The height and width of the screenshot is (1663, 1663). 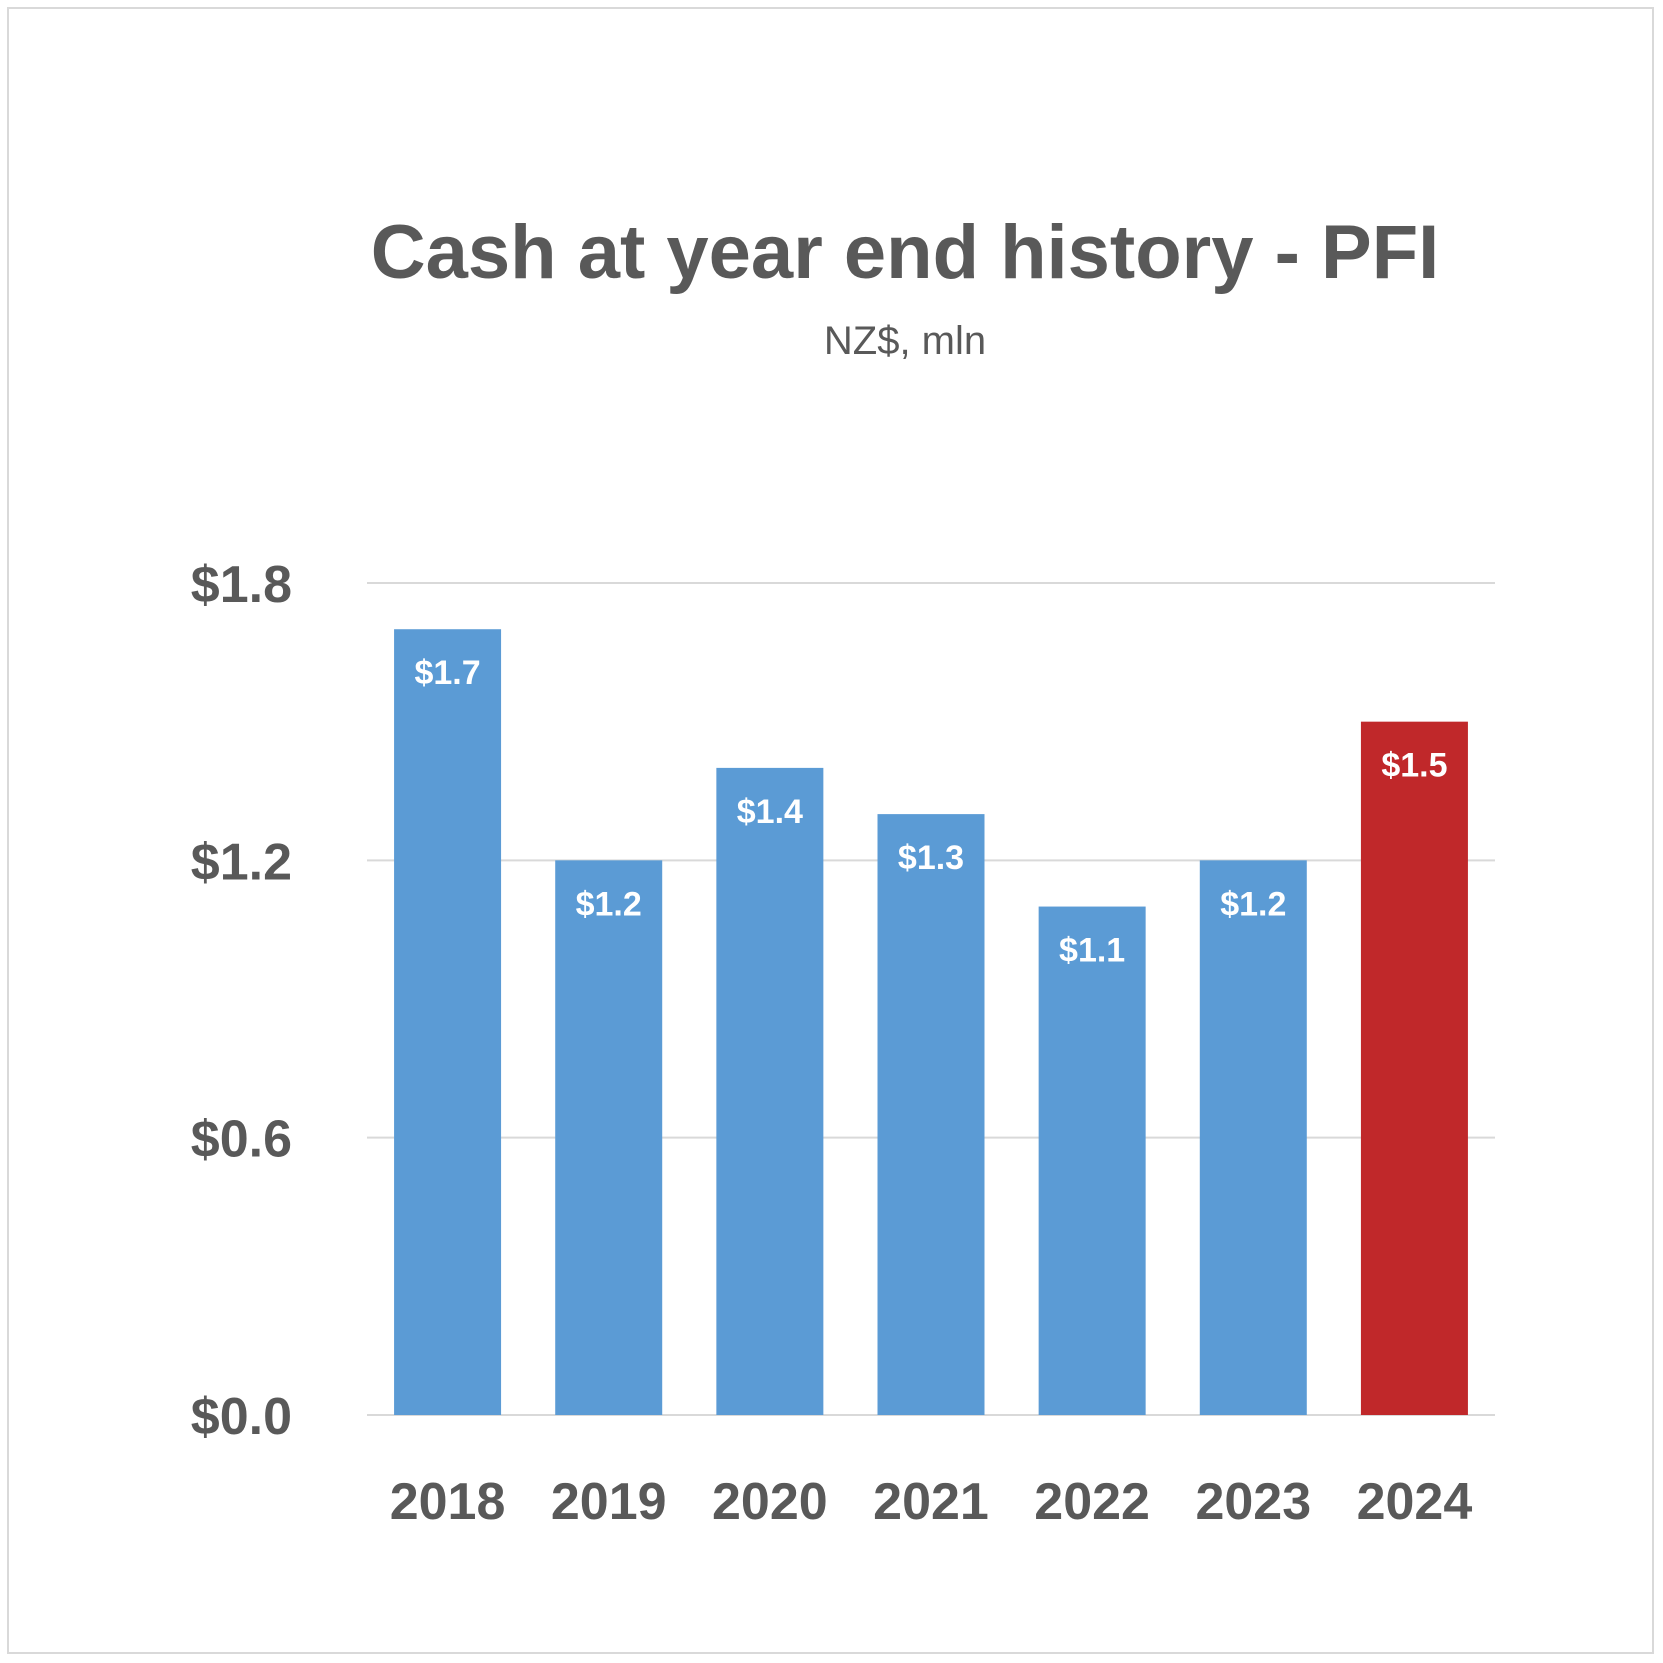 What do you see at coordinates (931, 858) in the screenshot?
I see `data-label-2021: $1.3` at bounding box center [931, 858].